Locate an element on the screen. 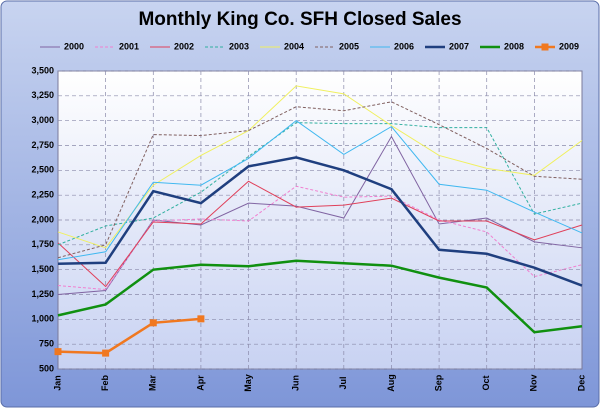 The height and width of the screenshot is (408, 600). y-tick-label: 2,250 is located at coordinates (42, 195).